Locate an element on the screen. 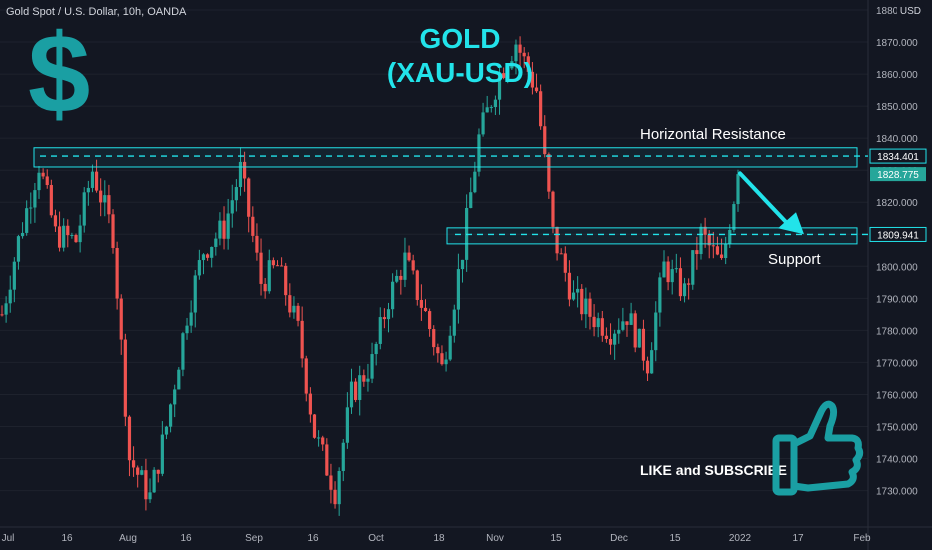 Image resolution: width=932 pixels, height=550 pixels. support-label: Support is located at coordinates (794, 259).